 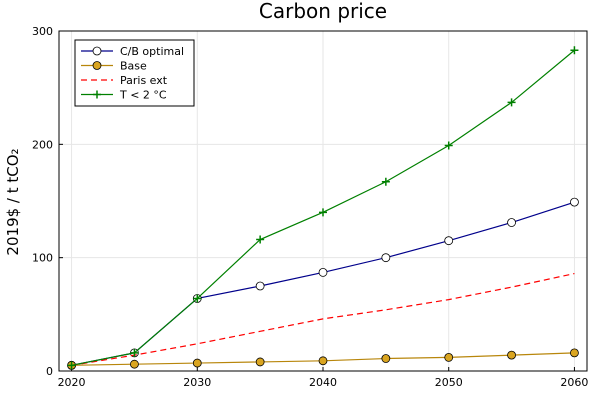 What do you see at coordinates (144, 80) in the screenshot?
I see `legend-label: Paris ext` at bounding box center [144, 80].